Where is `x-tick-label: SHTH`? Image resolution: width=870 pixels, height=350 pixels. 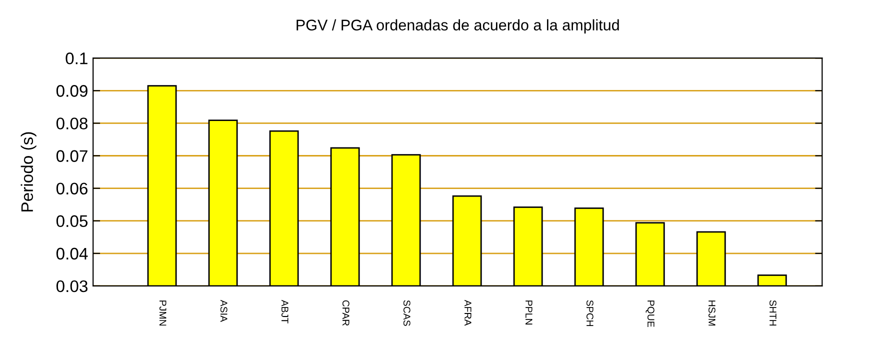
x-tick-label: SHTH is located at coordinates (773, 313).